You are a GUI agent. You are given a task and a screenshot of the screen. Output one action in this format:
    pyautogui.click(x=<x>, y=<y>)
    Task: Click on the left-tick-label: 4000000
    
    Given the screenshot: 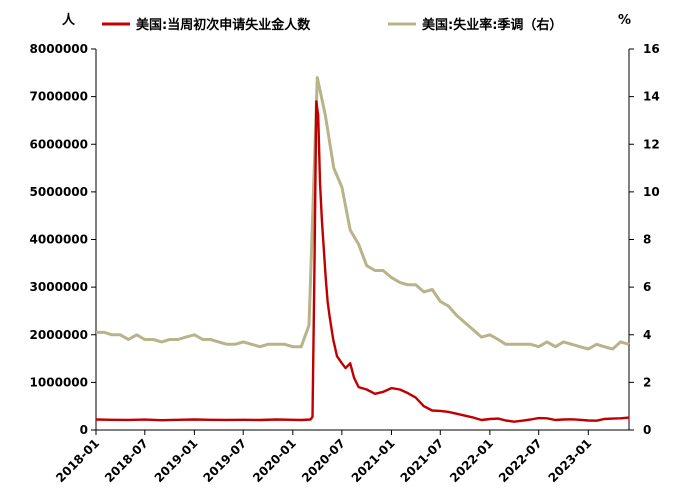 What is the action you would take?
    pyautogui.click(x=59, y=240)
    